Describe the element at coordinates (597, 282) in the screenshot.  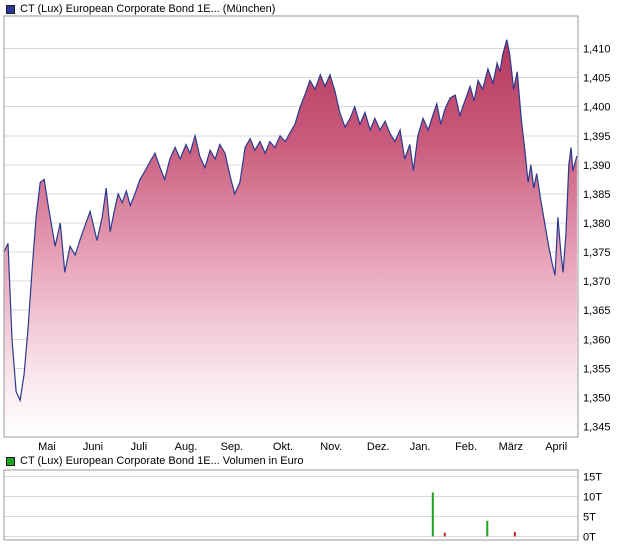
I see `price-y-tick-label: 1,370` at that location.